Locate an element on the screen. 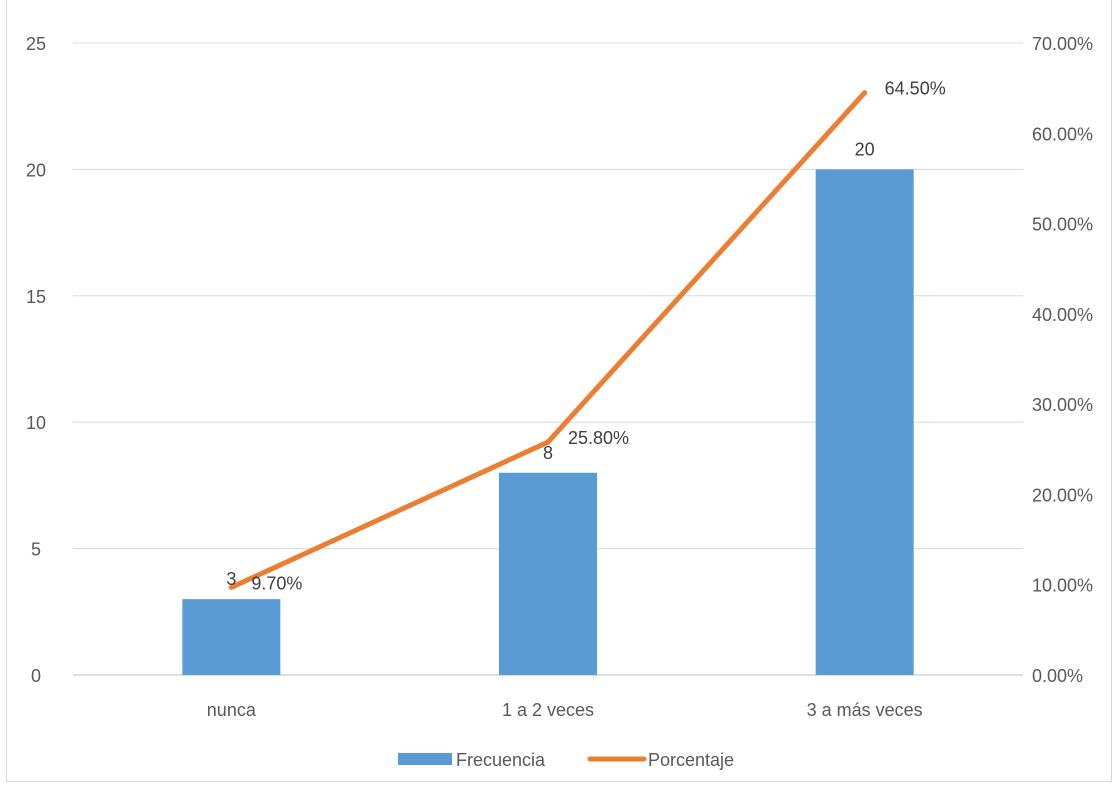  y-left-tick-label: 25 is located at coordinates (36, 44).